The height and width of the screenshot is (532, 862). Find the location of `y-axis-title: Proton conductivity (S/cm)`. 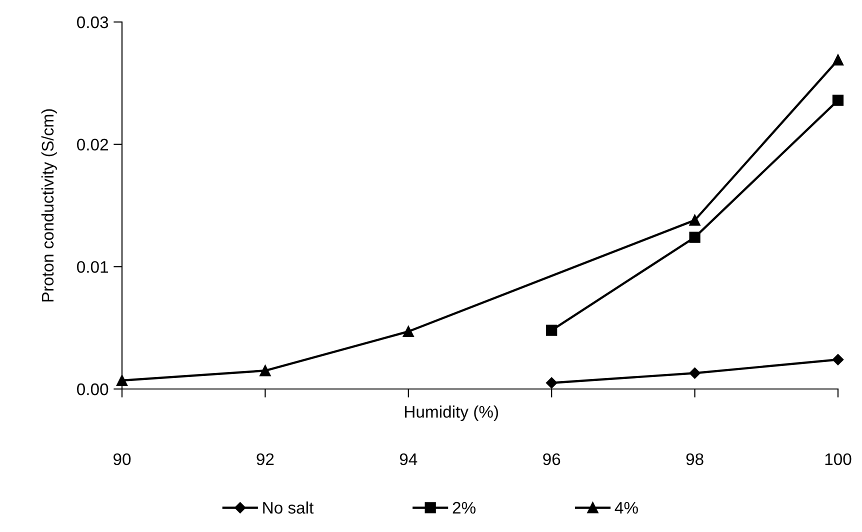

y-axis-title: Proton conductivity (S/cm) is located at coordinates (49, 205).